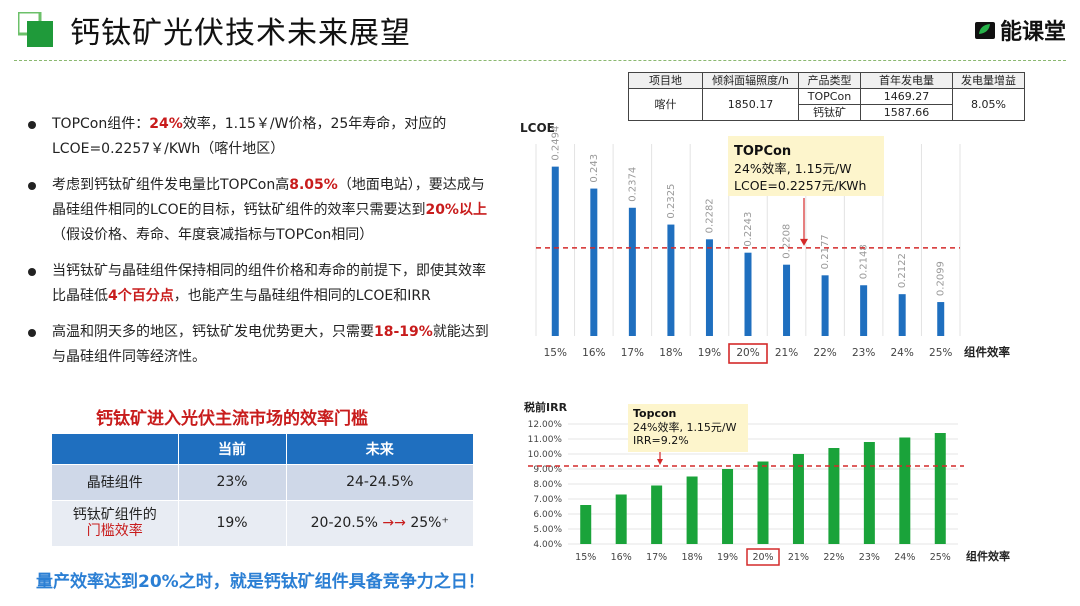  I want to click on lcoe-tick-label: 19%, so click(709, 353).